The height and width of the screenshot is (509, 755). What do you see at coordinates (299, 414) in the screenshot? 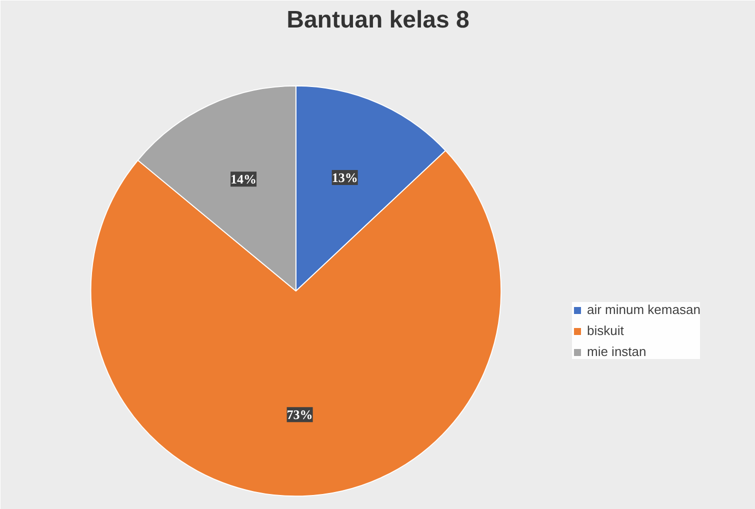
I see `data-label: 73%` at bounding box center [299, 414].